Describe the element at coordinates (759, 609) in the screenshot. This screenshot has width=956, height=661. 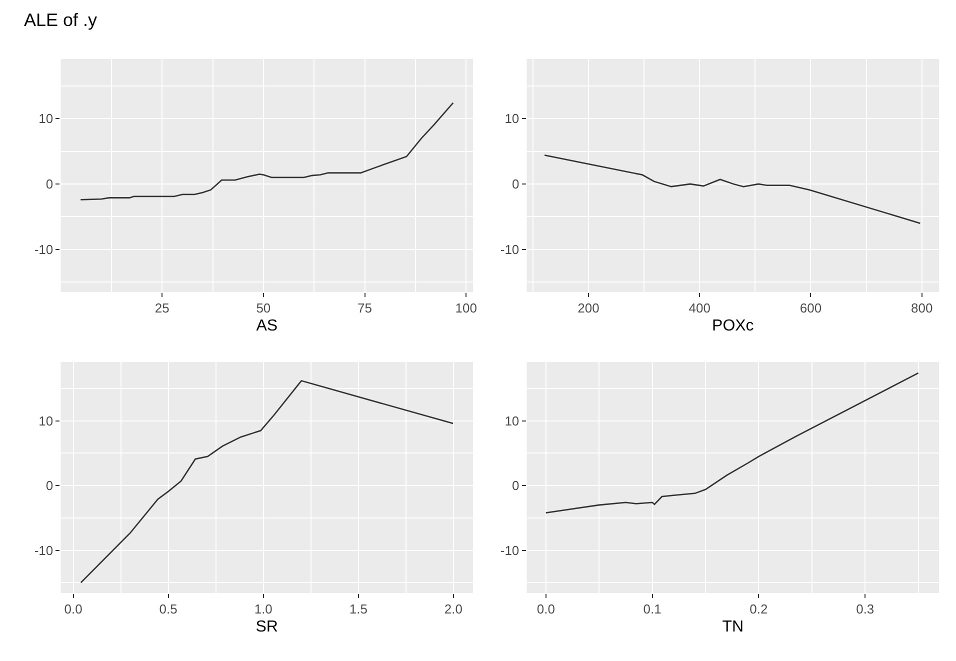
I see `x-tick-label: 0.2` at that location.